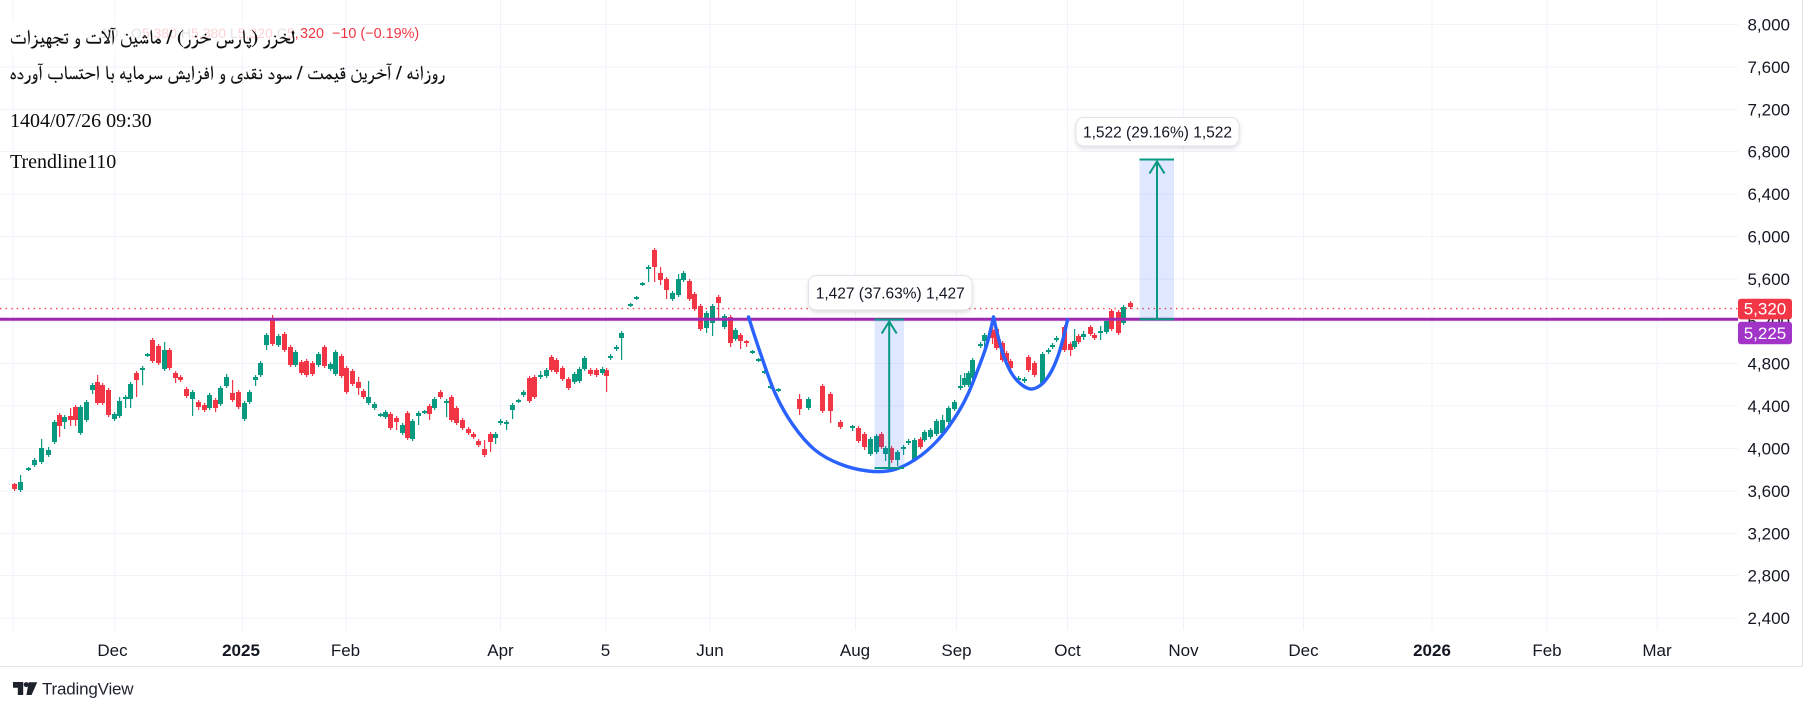 This screenshot has width=1816, height=711. I want to click on svg-text: 5,320, so click(1765, 309).